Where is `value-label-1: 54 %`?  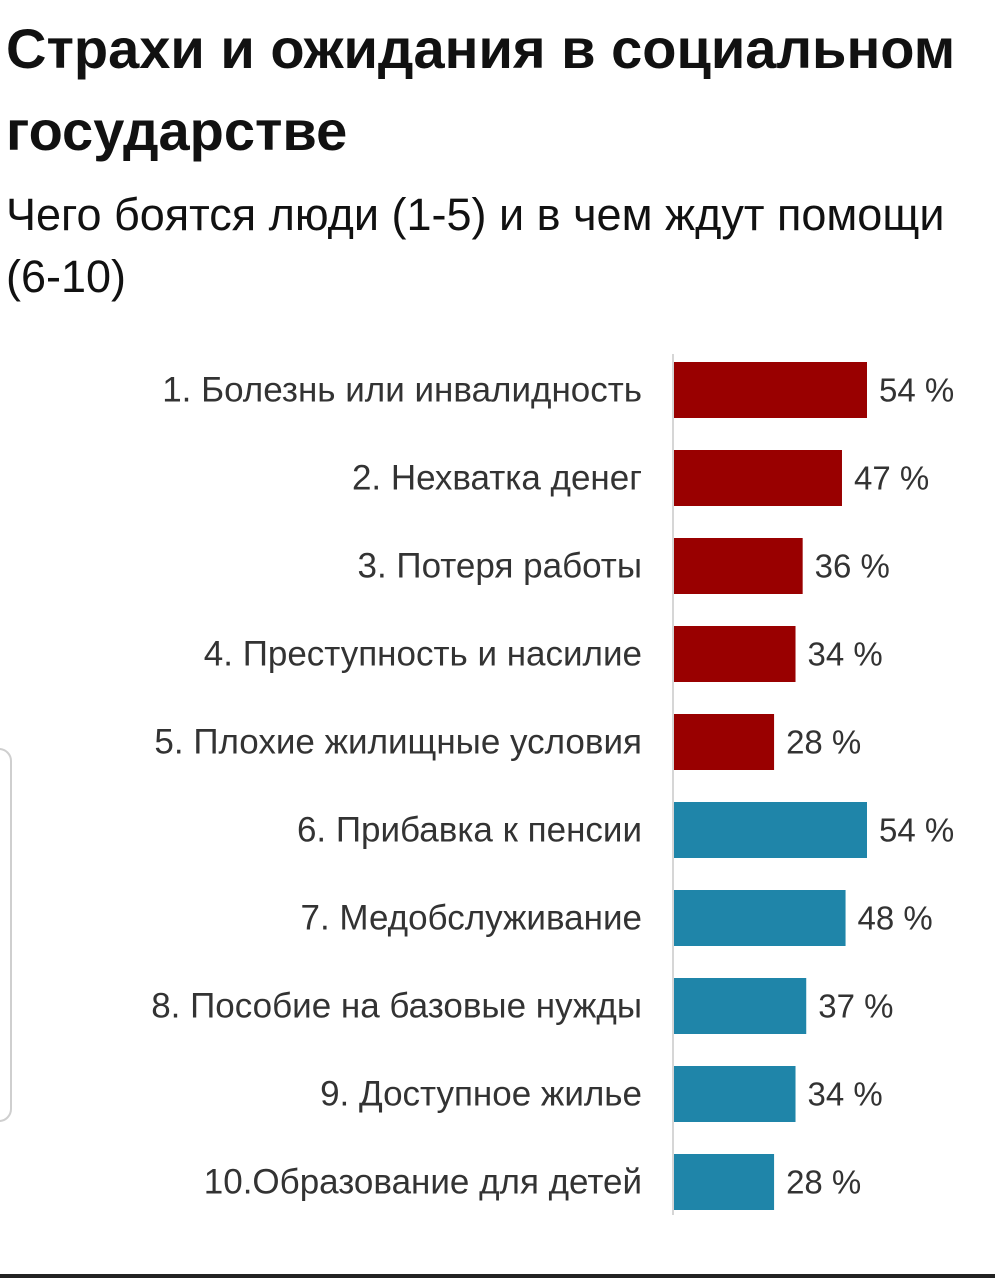 value-label-1: 54 % is located at coordinates (916, 390).